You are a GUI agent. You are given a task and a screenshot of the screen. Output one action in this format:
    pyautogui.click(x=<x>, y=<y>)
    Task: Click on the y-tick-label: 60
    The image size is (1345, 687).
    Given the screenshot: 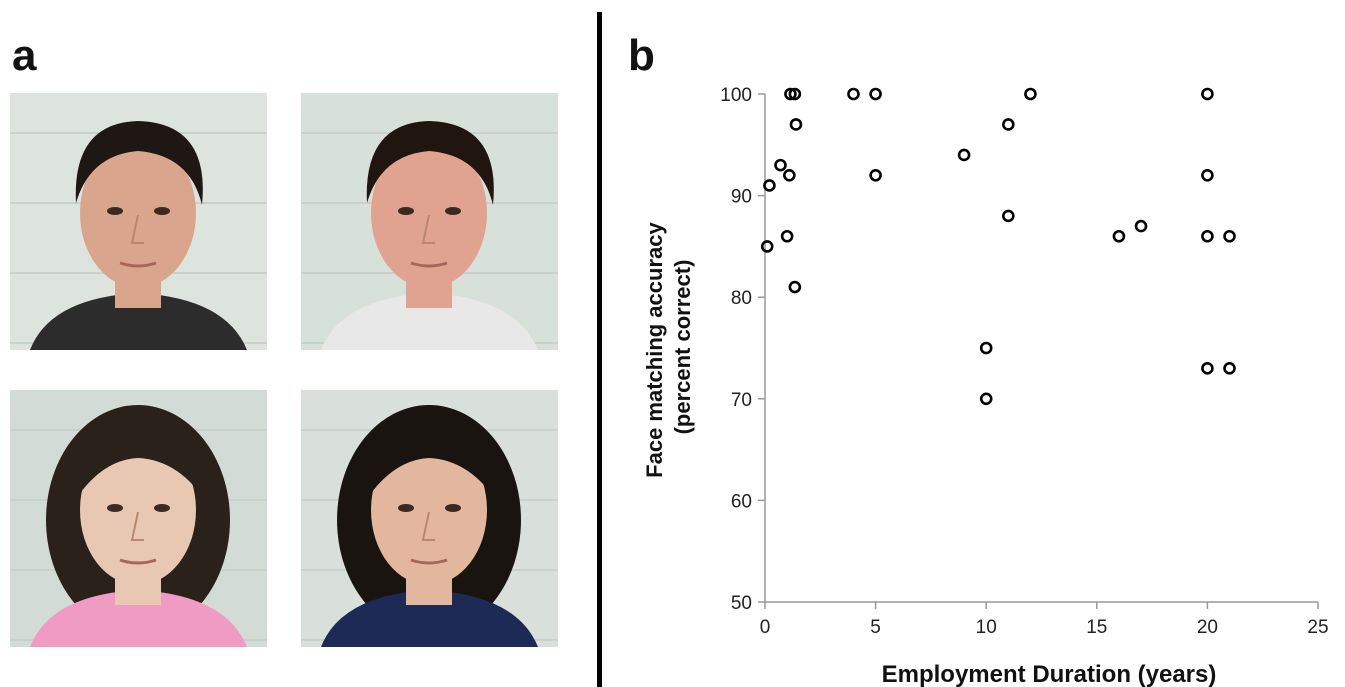 What is the action you would take?
    pyautogui.click(x=741, y=501)
    